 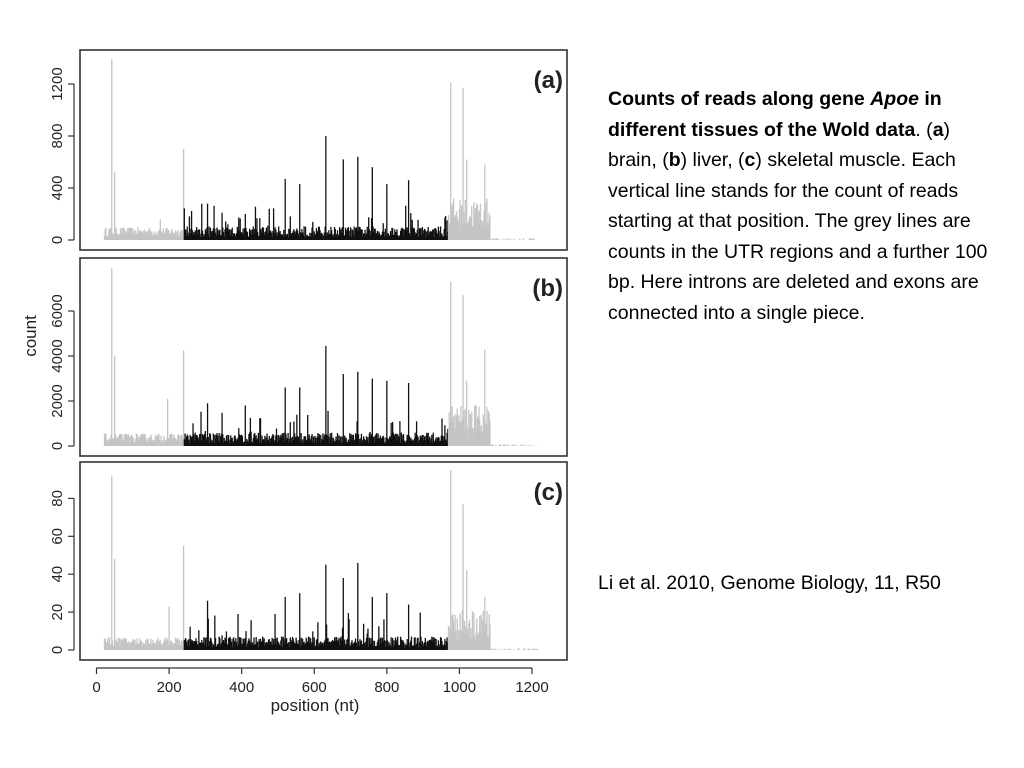 What do you see at coordinates (314, 687) in the screenshot?
I see `x-tick-label: 600` at bounding box center [314, 687].